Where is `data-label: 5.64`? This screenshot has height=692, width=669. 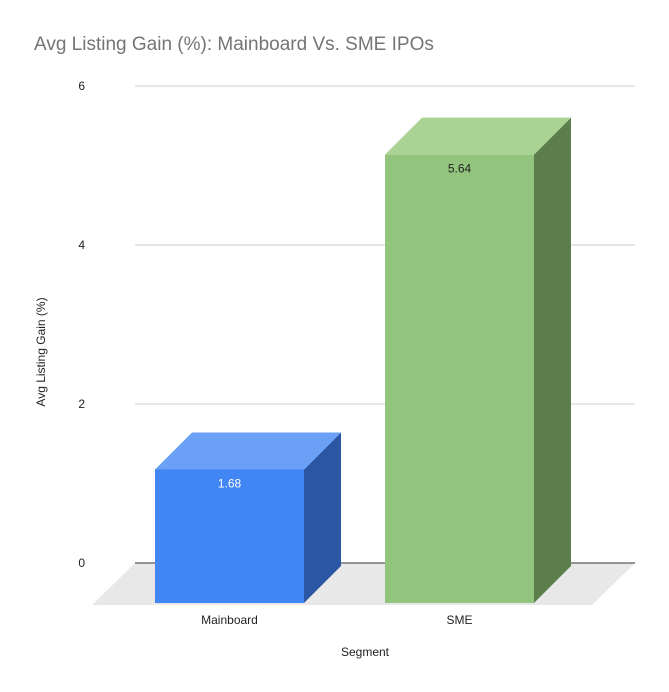
data-label: 5.64 is located at coordinates (460, 169).